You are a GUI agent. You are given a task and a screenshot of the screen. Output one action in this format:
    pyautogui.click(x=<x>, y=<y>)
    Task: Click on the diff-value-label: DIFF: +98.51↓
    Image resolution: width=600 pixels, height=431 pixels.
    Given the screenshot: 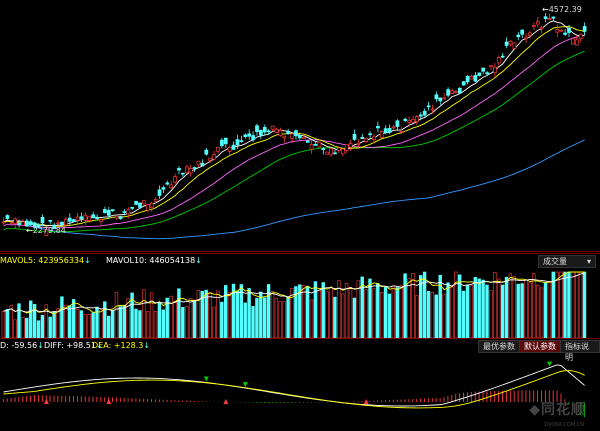 What is the action you would take?
    pyautogui.click(x=73, y=345)
    